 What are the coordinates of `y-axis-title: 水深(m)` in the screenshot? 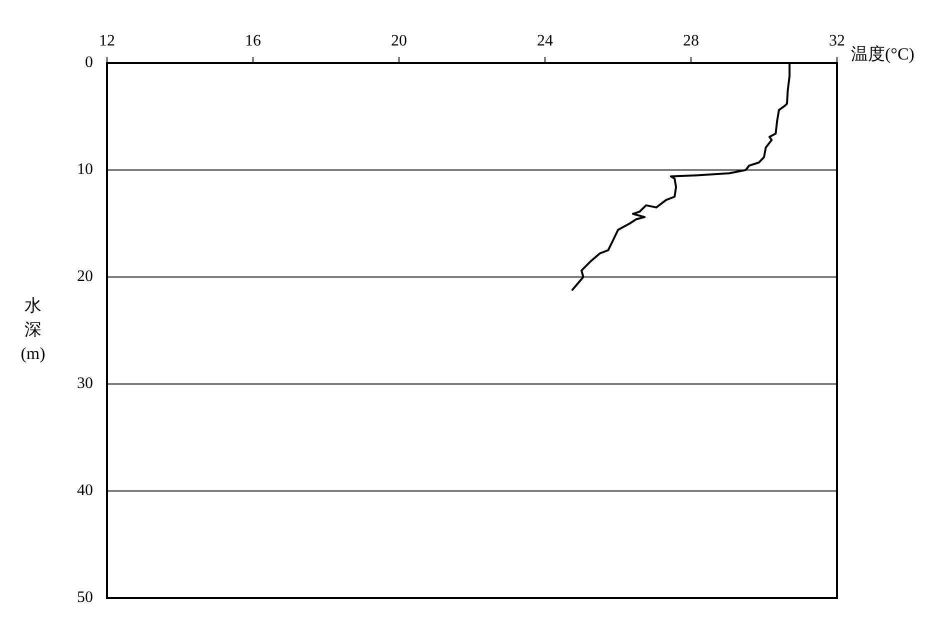 It's located at (33, 329).